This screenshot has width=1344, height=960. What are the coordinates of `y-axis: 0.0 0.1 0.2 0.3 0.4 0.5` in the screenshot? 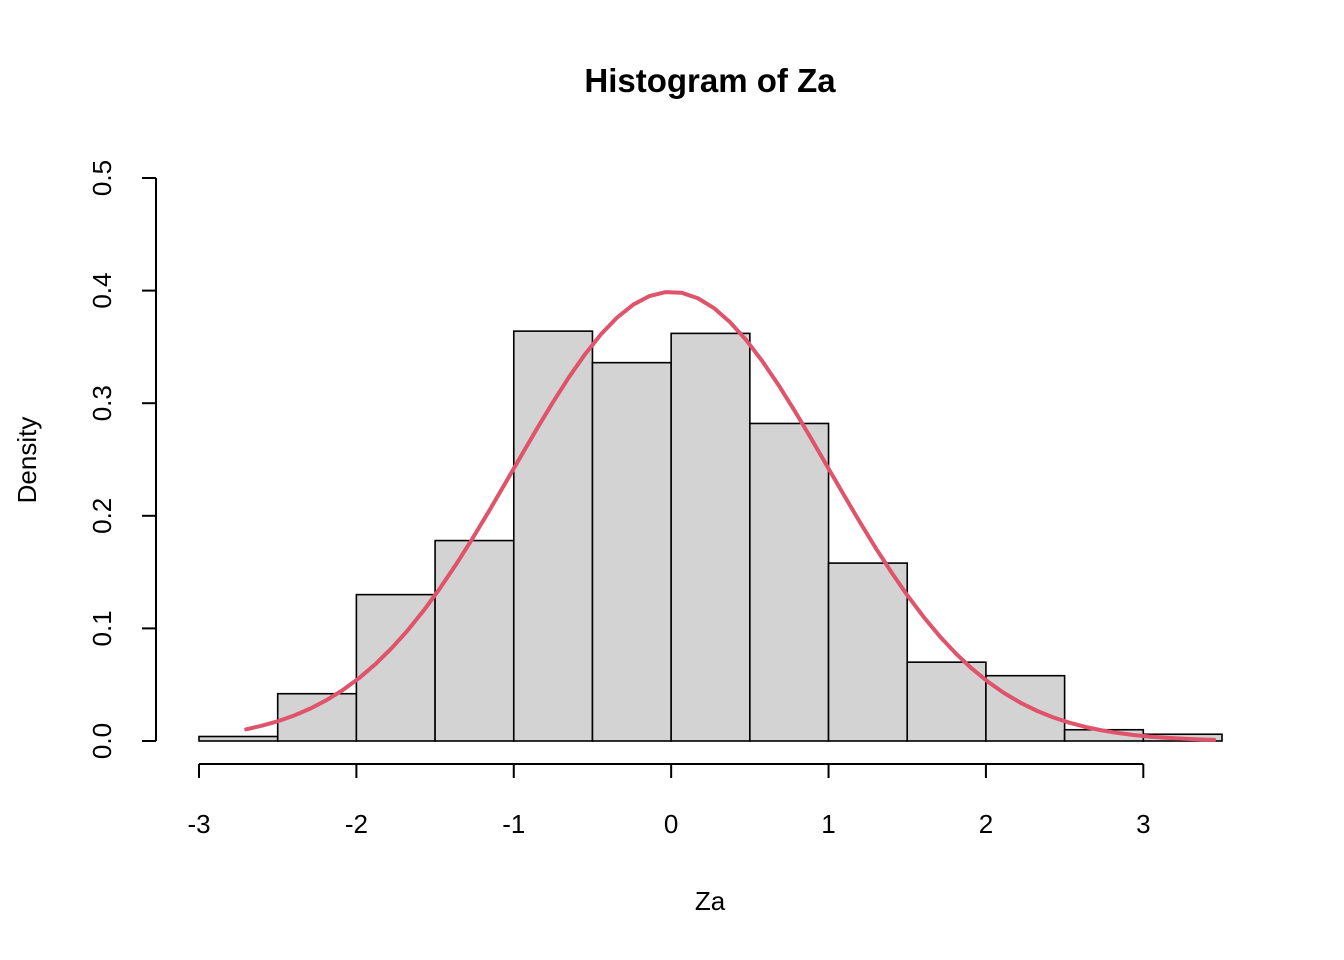 It's located at (122, 459).